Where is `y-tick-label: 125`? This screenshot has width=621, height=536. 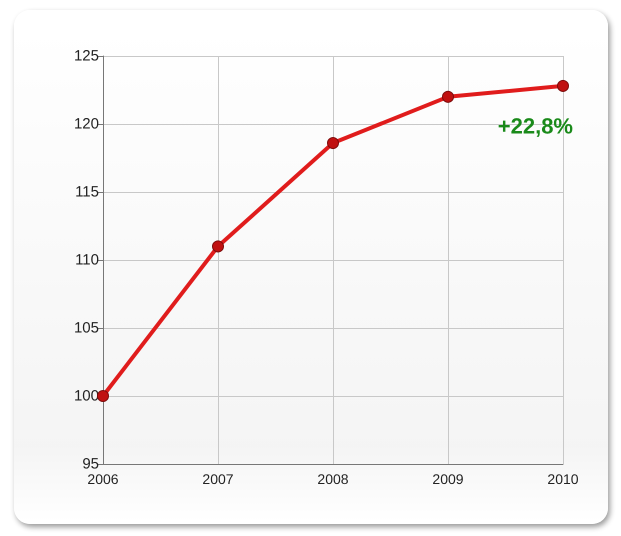 y-tick-label: 125 is located at coordinates (86, 56).